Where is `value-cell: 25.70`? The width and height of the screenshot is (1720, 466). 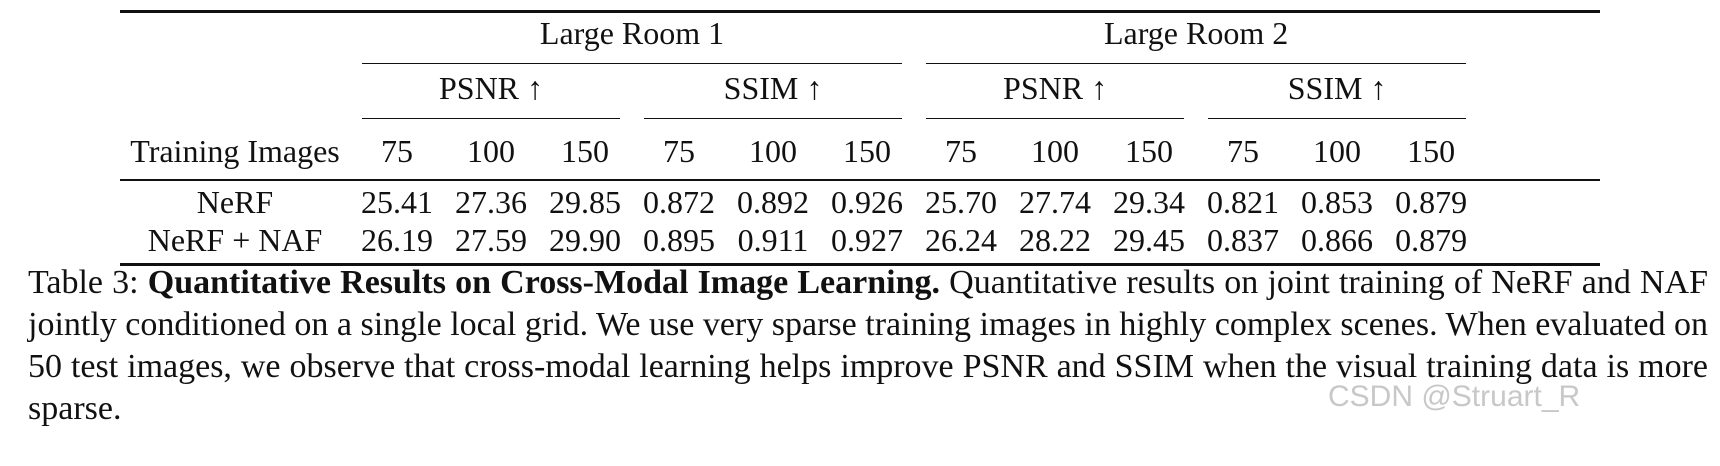
value-cell: 25.70 is located at coordinates (961, 202).